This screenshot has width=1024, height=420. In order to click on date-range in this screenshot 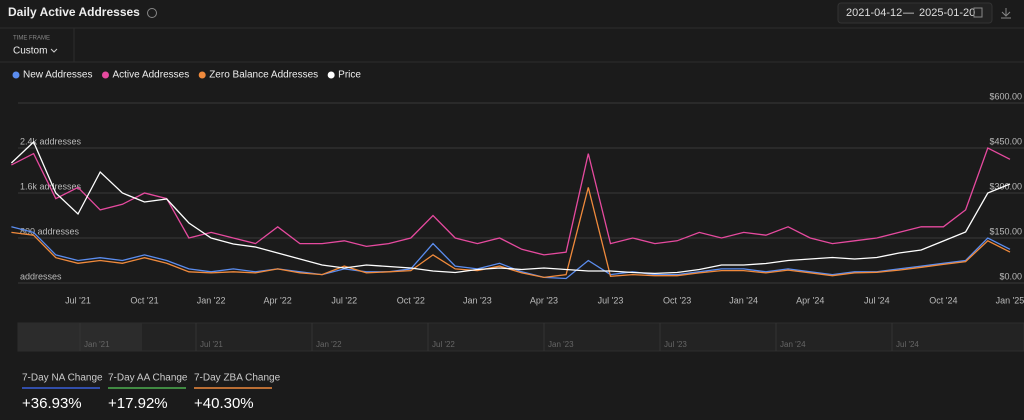, I will do `click(915, 13)`.